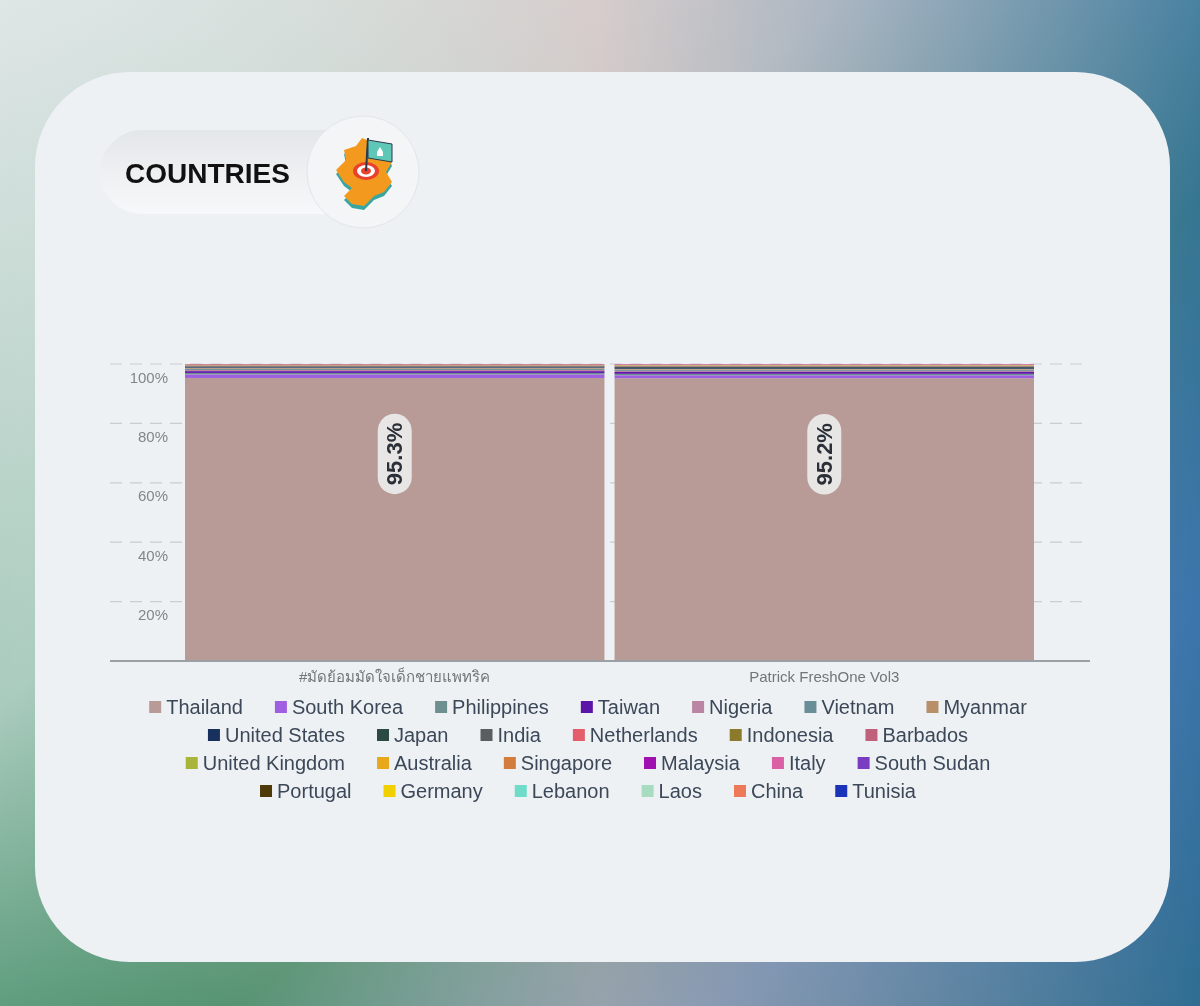 The height and width of the screenshot is (1006, 1200). Describe the element at coordinates (790, 735) in the screenshot. I see `legend-label: Indonesia` at that location.